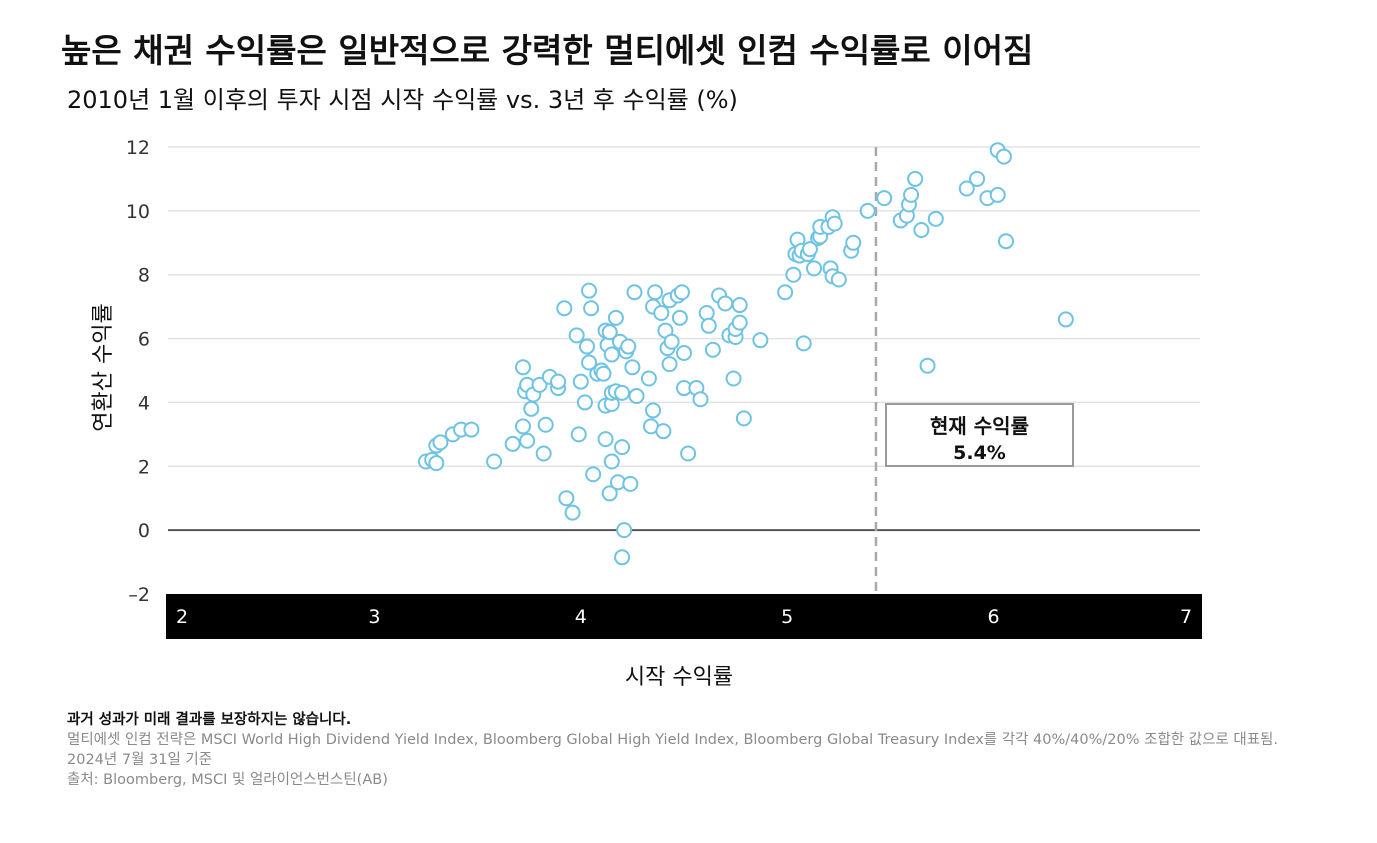  What do you see at coordinates (979, 426) in the screenshot?
I see `annotation-label: 현재 수익률` at bounding box center [979, 426].